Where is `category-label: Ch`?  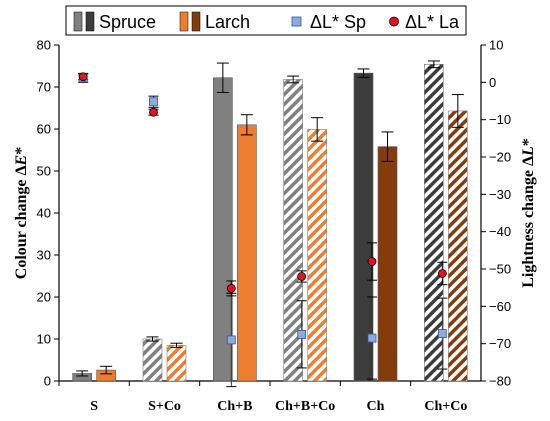
category-label: Ch is located at coordinates (376, 406).